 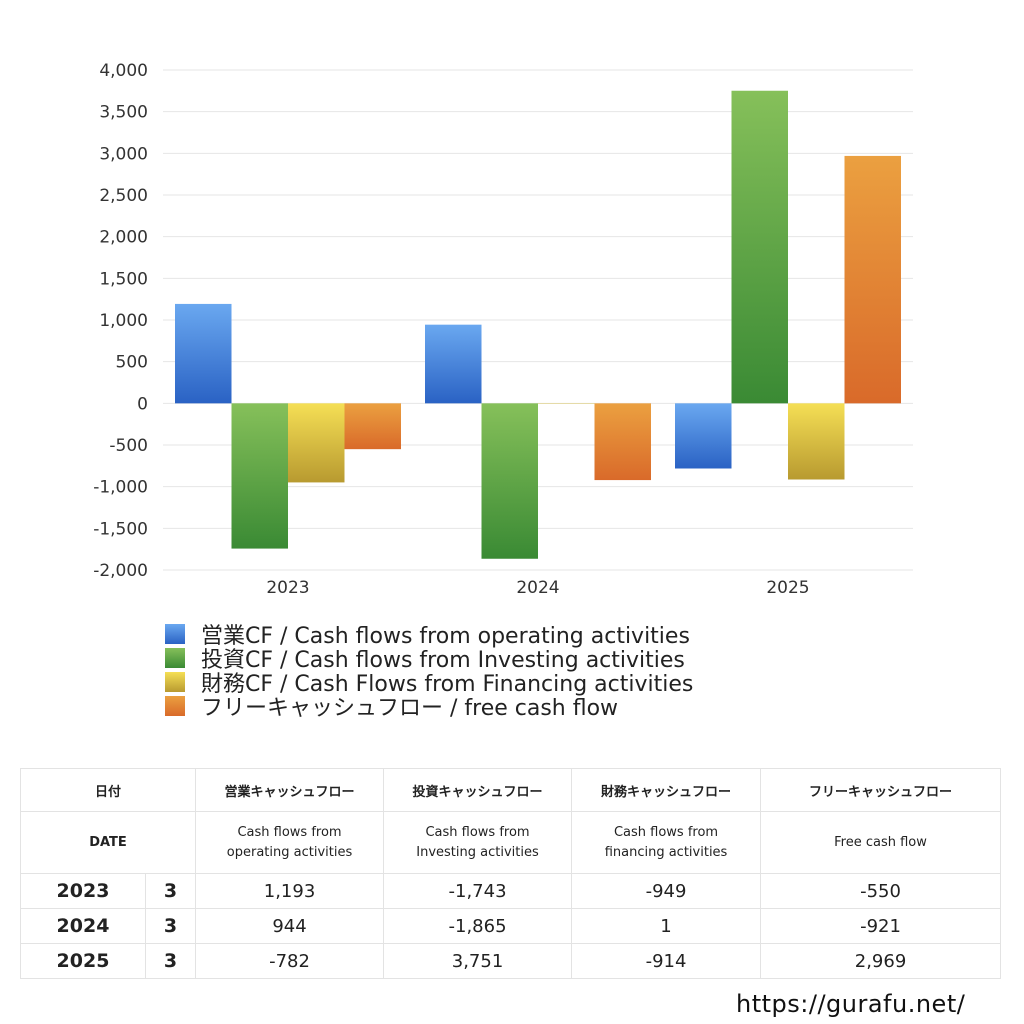 I want to click on bar-investing-2023, so click(x=259, y=476).